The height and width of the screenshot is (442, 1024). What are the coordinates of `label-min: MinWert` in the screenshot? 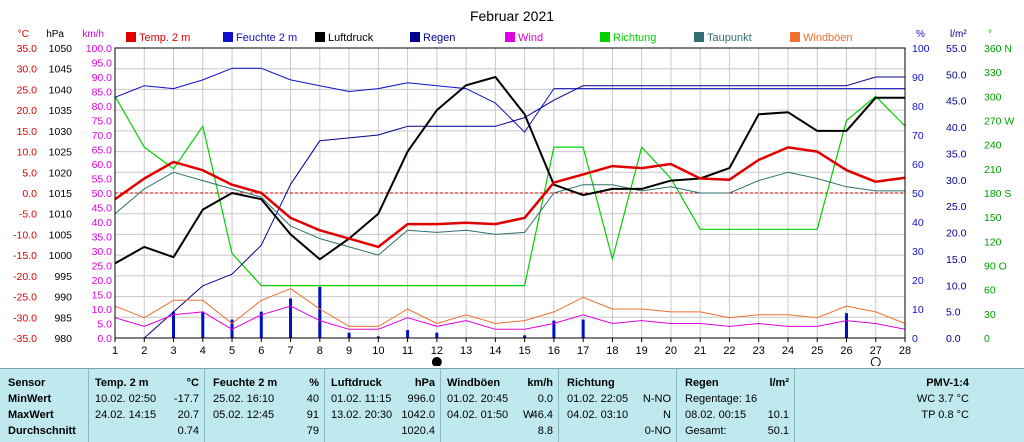 It's located at (30, 399).